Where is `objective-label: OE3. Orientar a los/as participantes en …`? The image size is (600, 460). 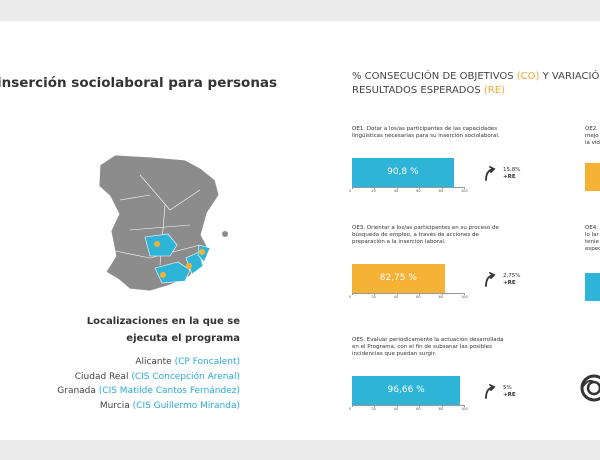 objective-label: OE3. Orientar a los/as participantes en … is located at coordinates (425, 228).